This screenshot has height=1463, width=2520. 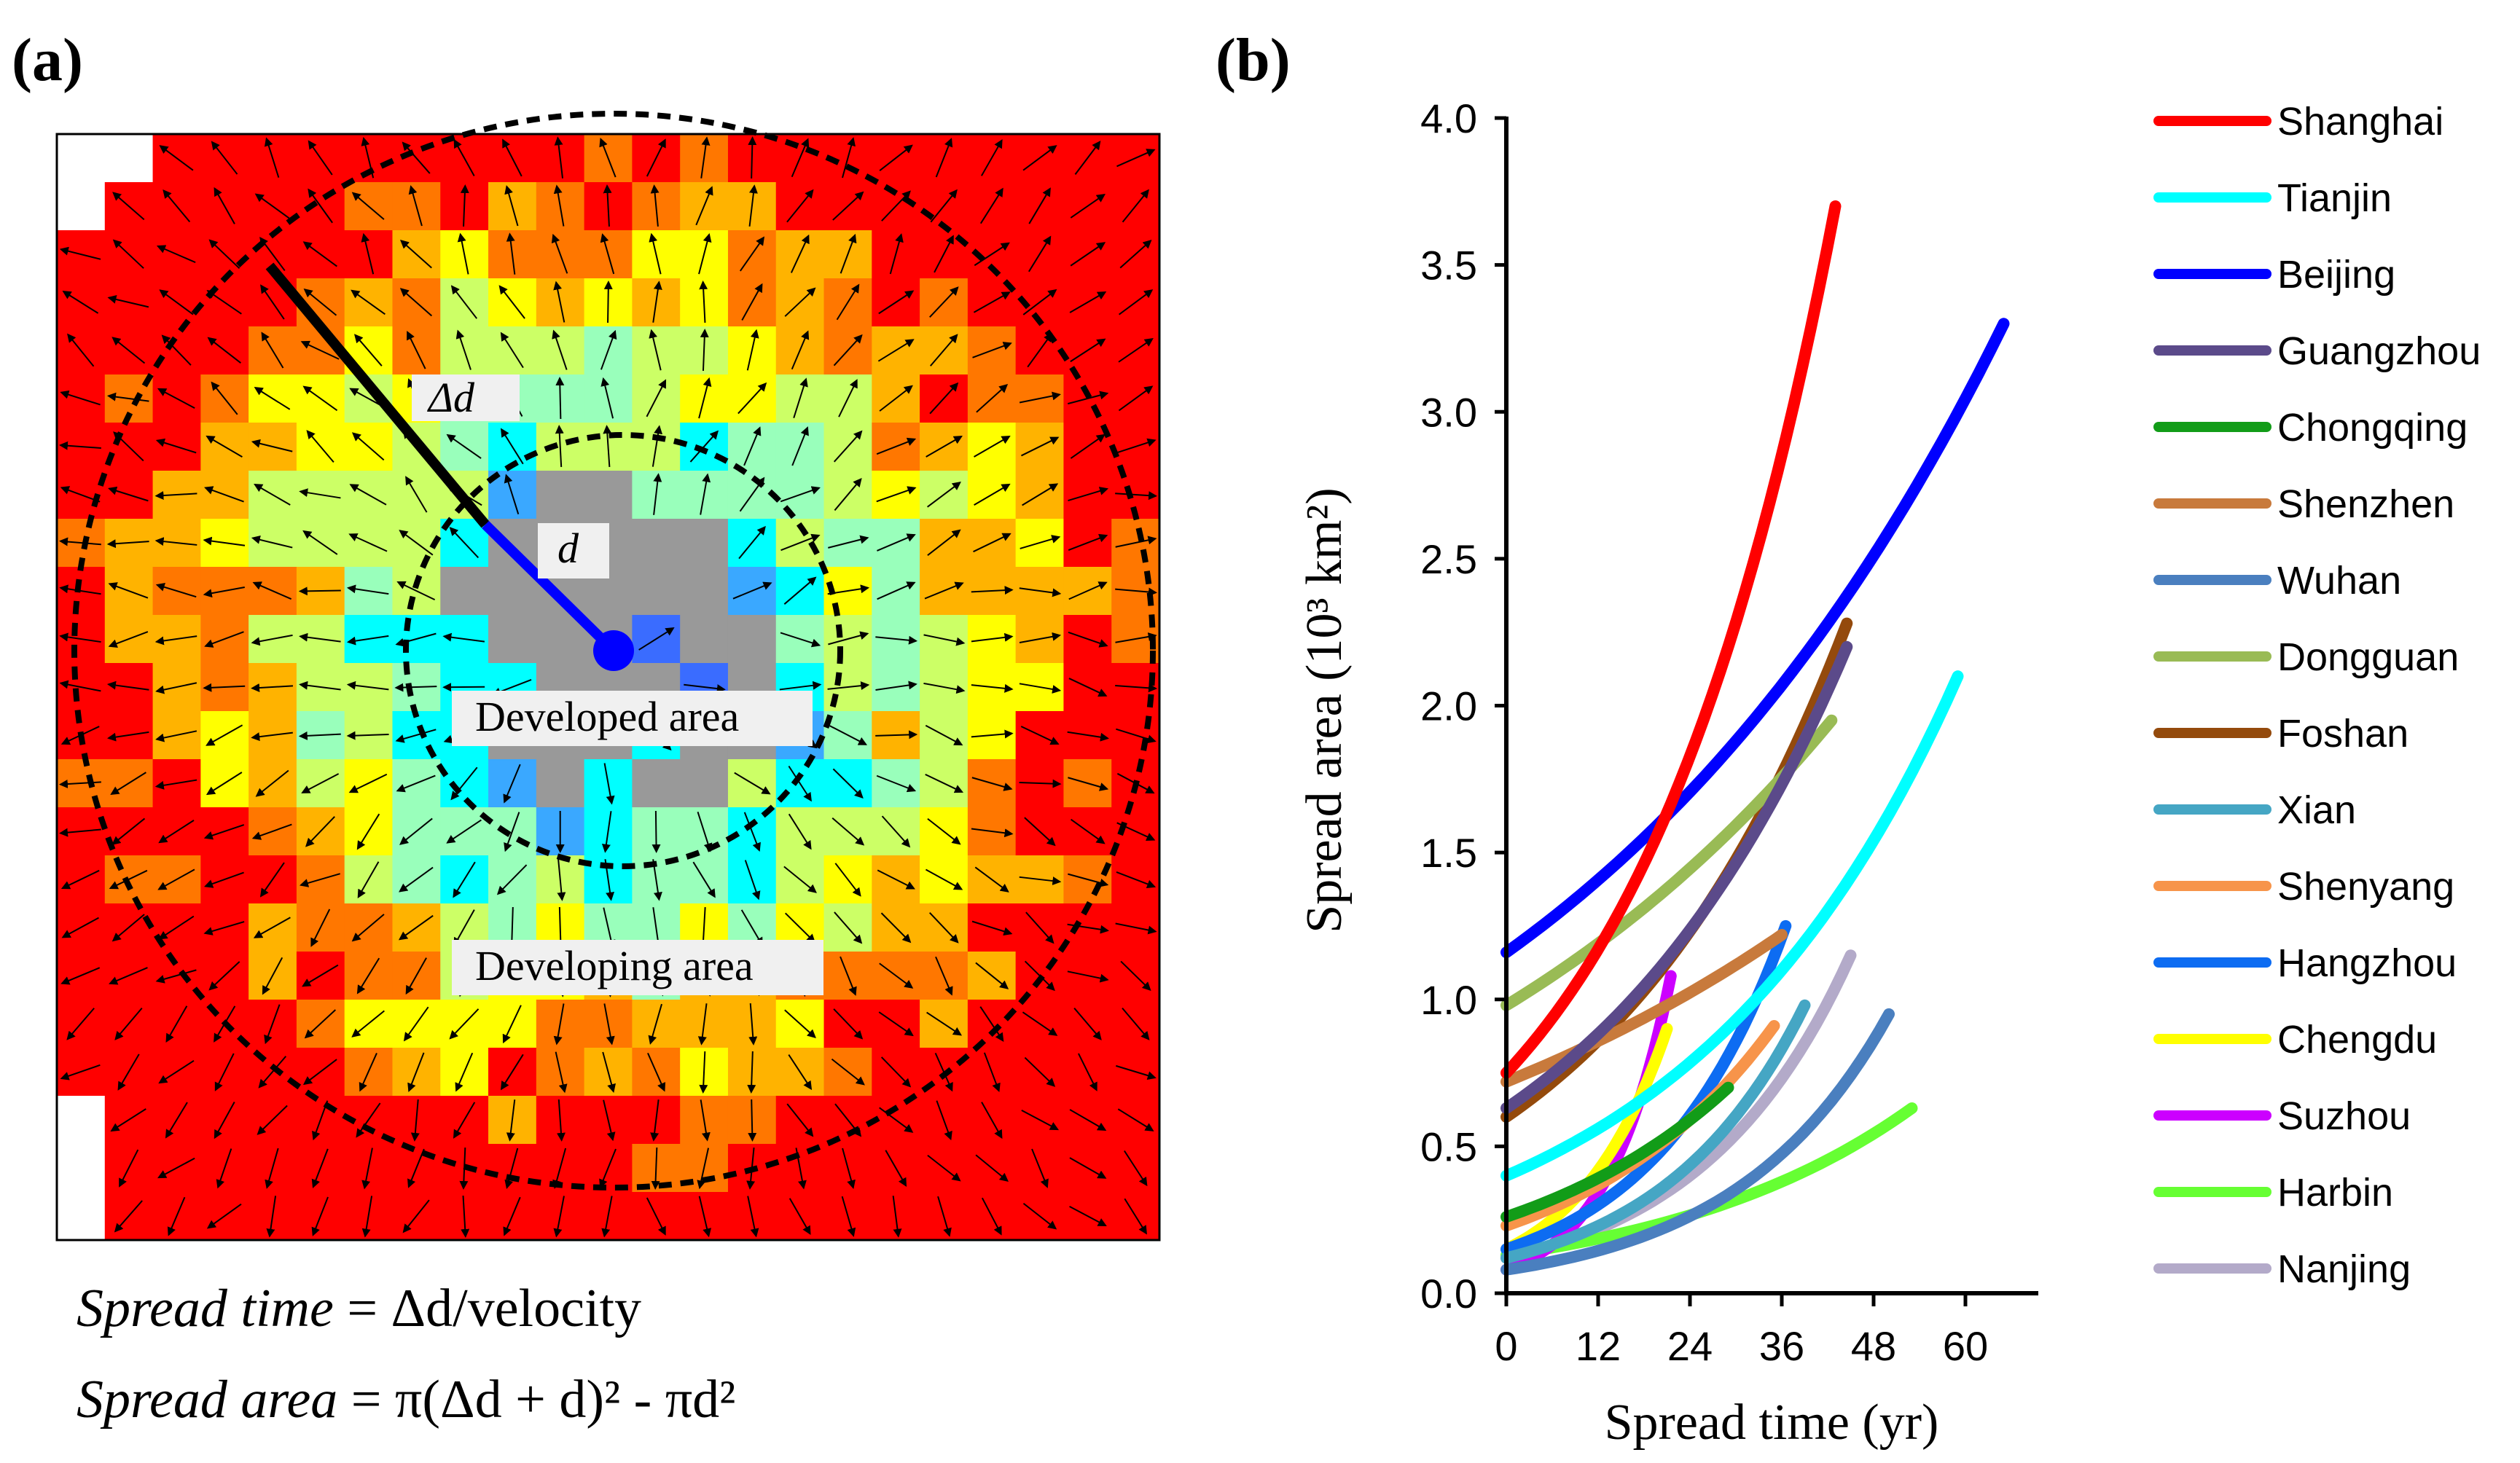 What do you see at coordinates (1697, 1142) in the screenshot?
I see `series-line-wuhan` at bounding box center [1697, 1142].